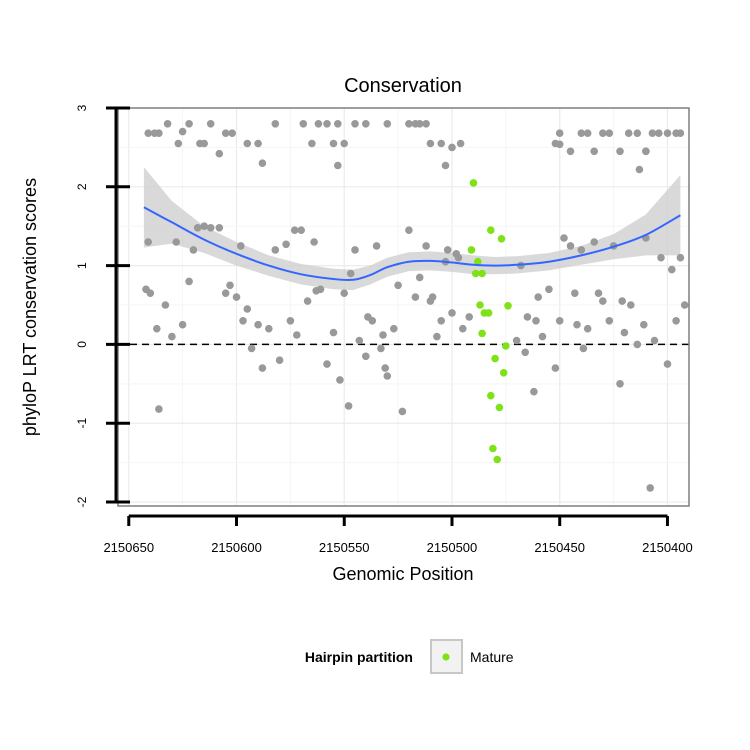  Describe the element at coordinates (30, 307) in the screenshot. I see `y-axis-label: phyloP LRT conservation scores` at that location.